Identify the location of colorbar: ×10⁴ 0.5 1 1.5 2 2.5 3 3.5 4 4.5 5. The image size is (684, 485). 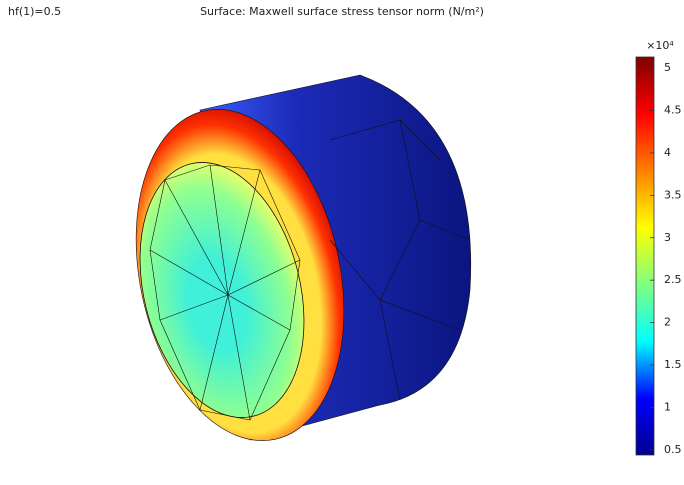
(658, 247).